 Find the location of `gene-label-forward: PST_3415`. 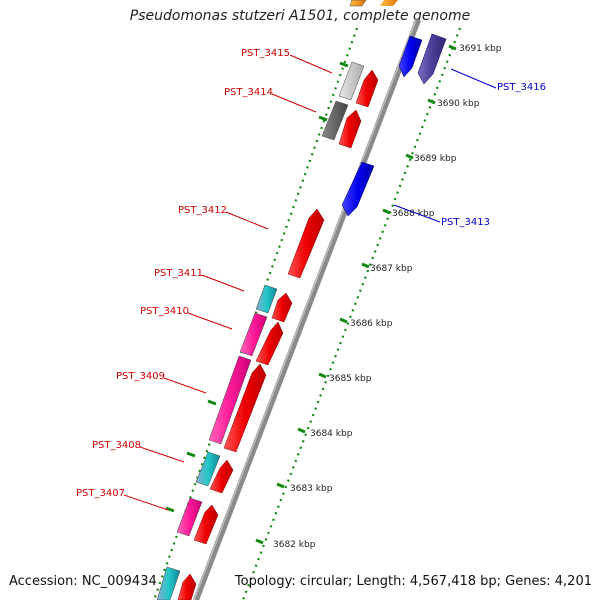

gene-label-forward: PST_3415 is located at coordinates (265, 53).